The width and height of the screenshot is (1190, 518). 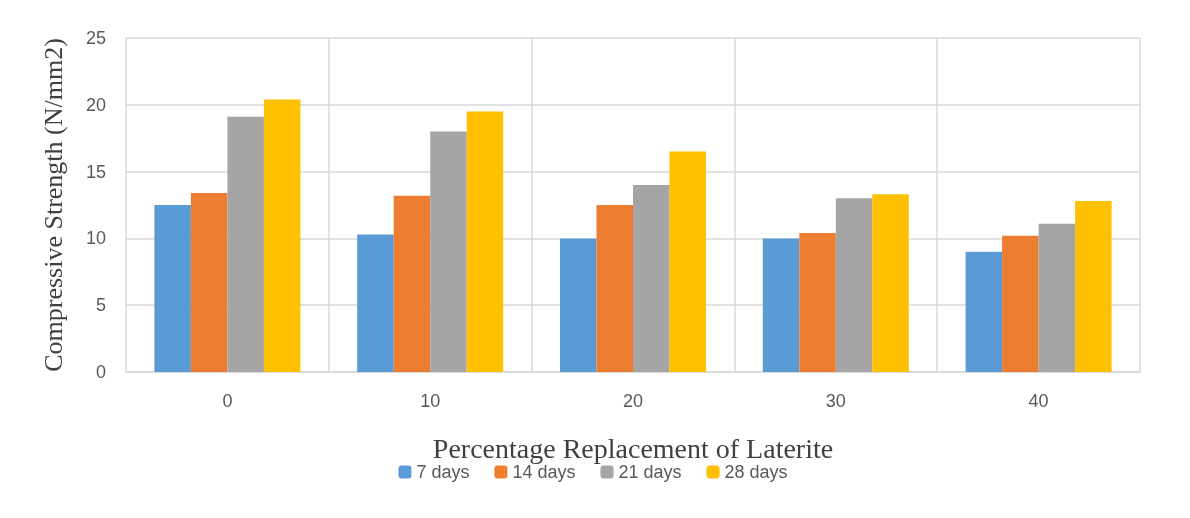 I want to click on x-tick-label: 10, so click(x=430, y=401).